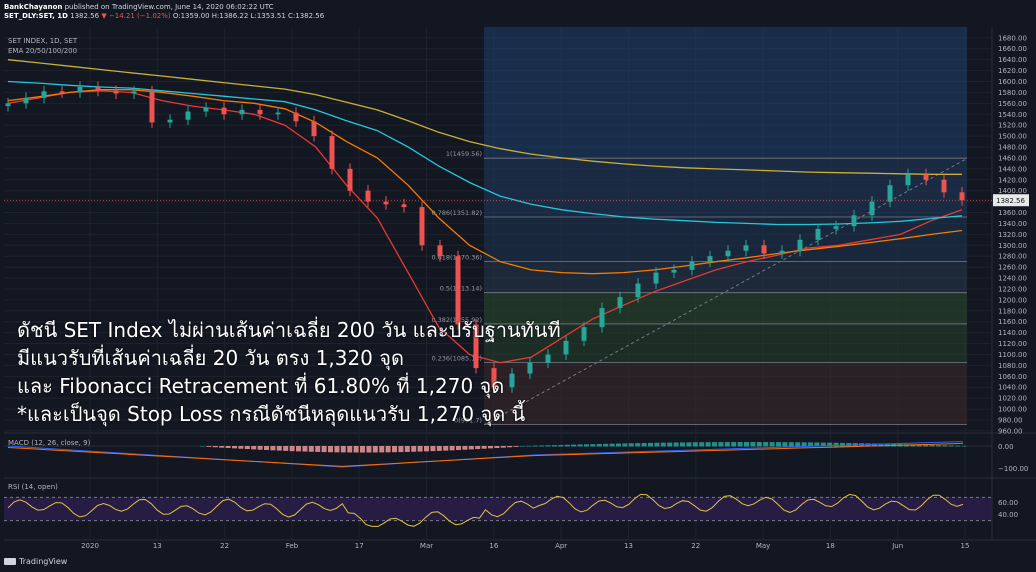 The width and height of the screenshot is (1036, 572). I want to click on fib-level-label: 1(1459.56), so click(464, 154).